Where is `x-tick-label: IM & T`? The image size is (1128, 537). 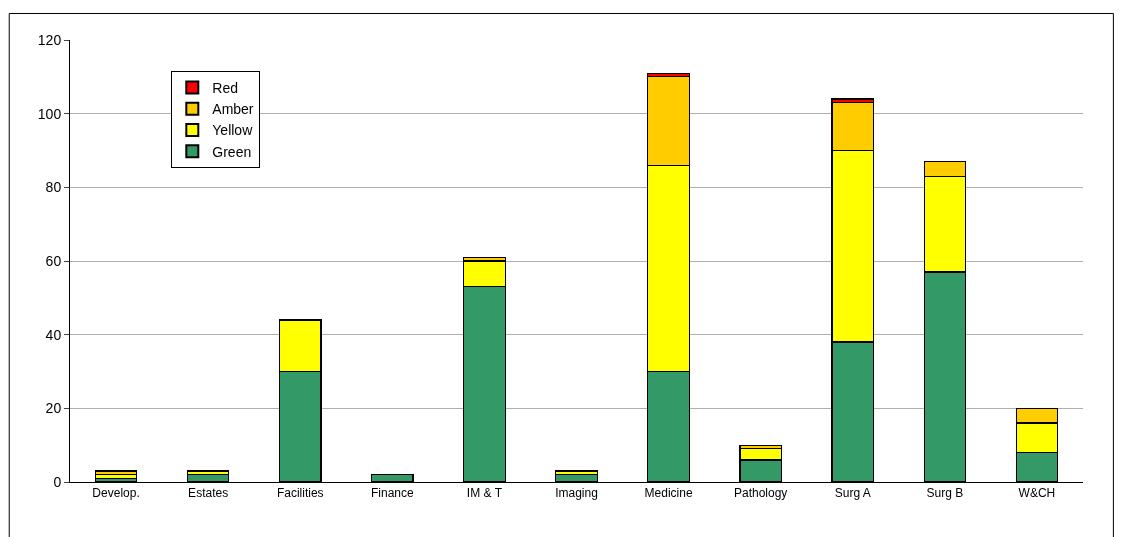
x-tick-label: IM & T is located at coordinates (484, 493).